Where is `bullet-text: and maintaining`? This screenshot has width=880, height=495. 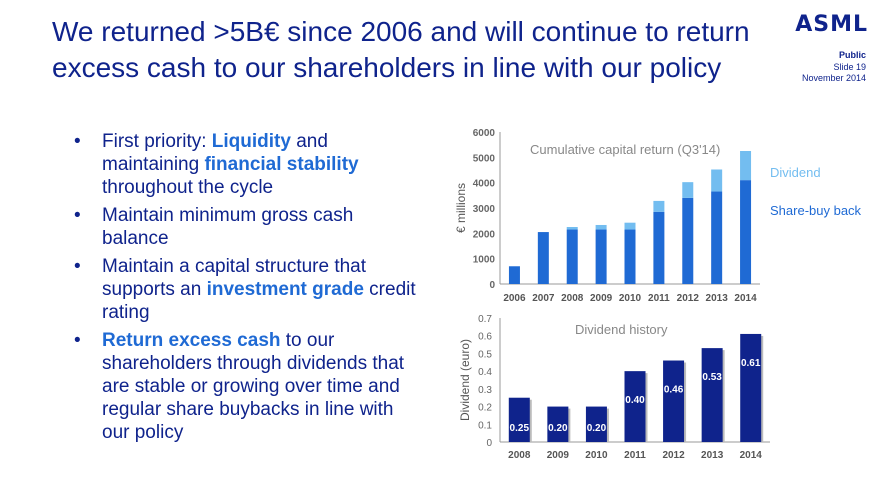 bullet-text: and maintaining is located at coordinates (215, 153).